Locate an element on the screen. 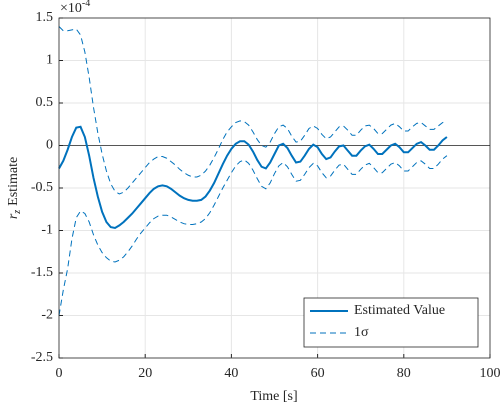 This screenshot has width=504, height=408. y-label-subscript: z is located at coordinates (17, 212).